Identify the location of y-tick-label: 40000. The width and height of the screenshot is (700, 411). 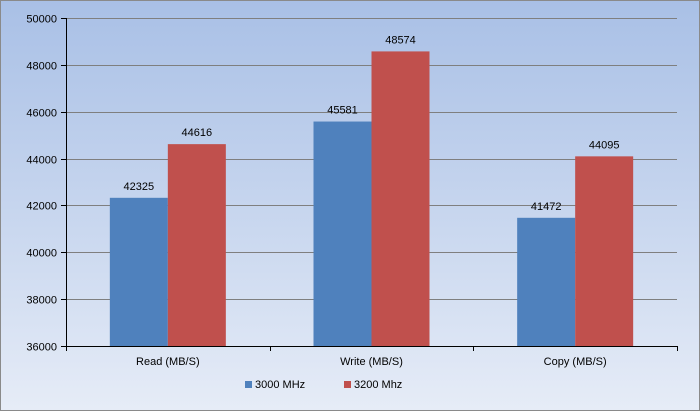
(41, 254).